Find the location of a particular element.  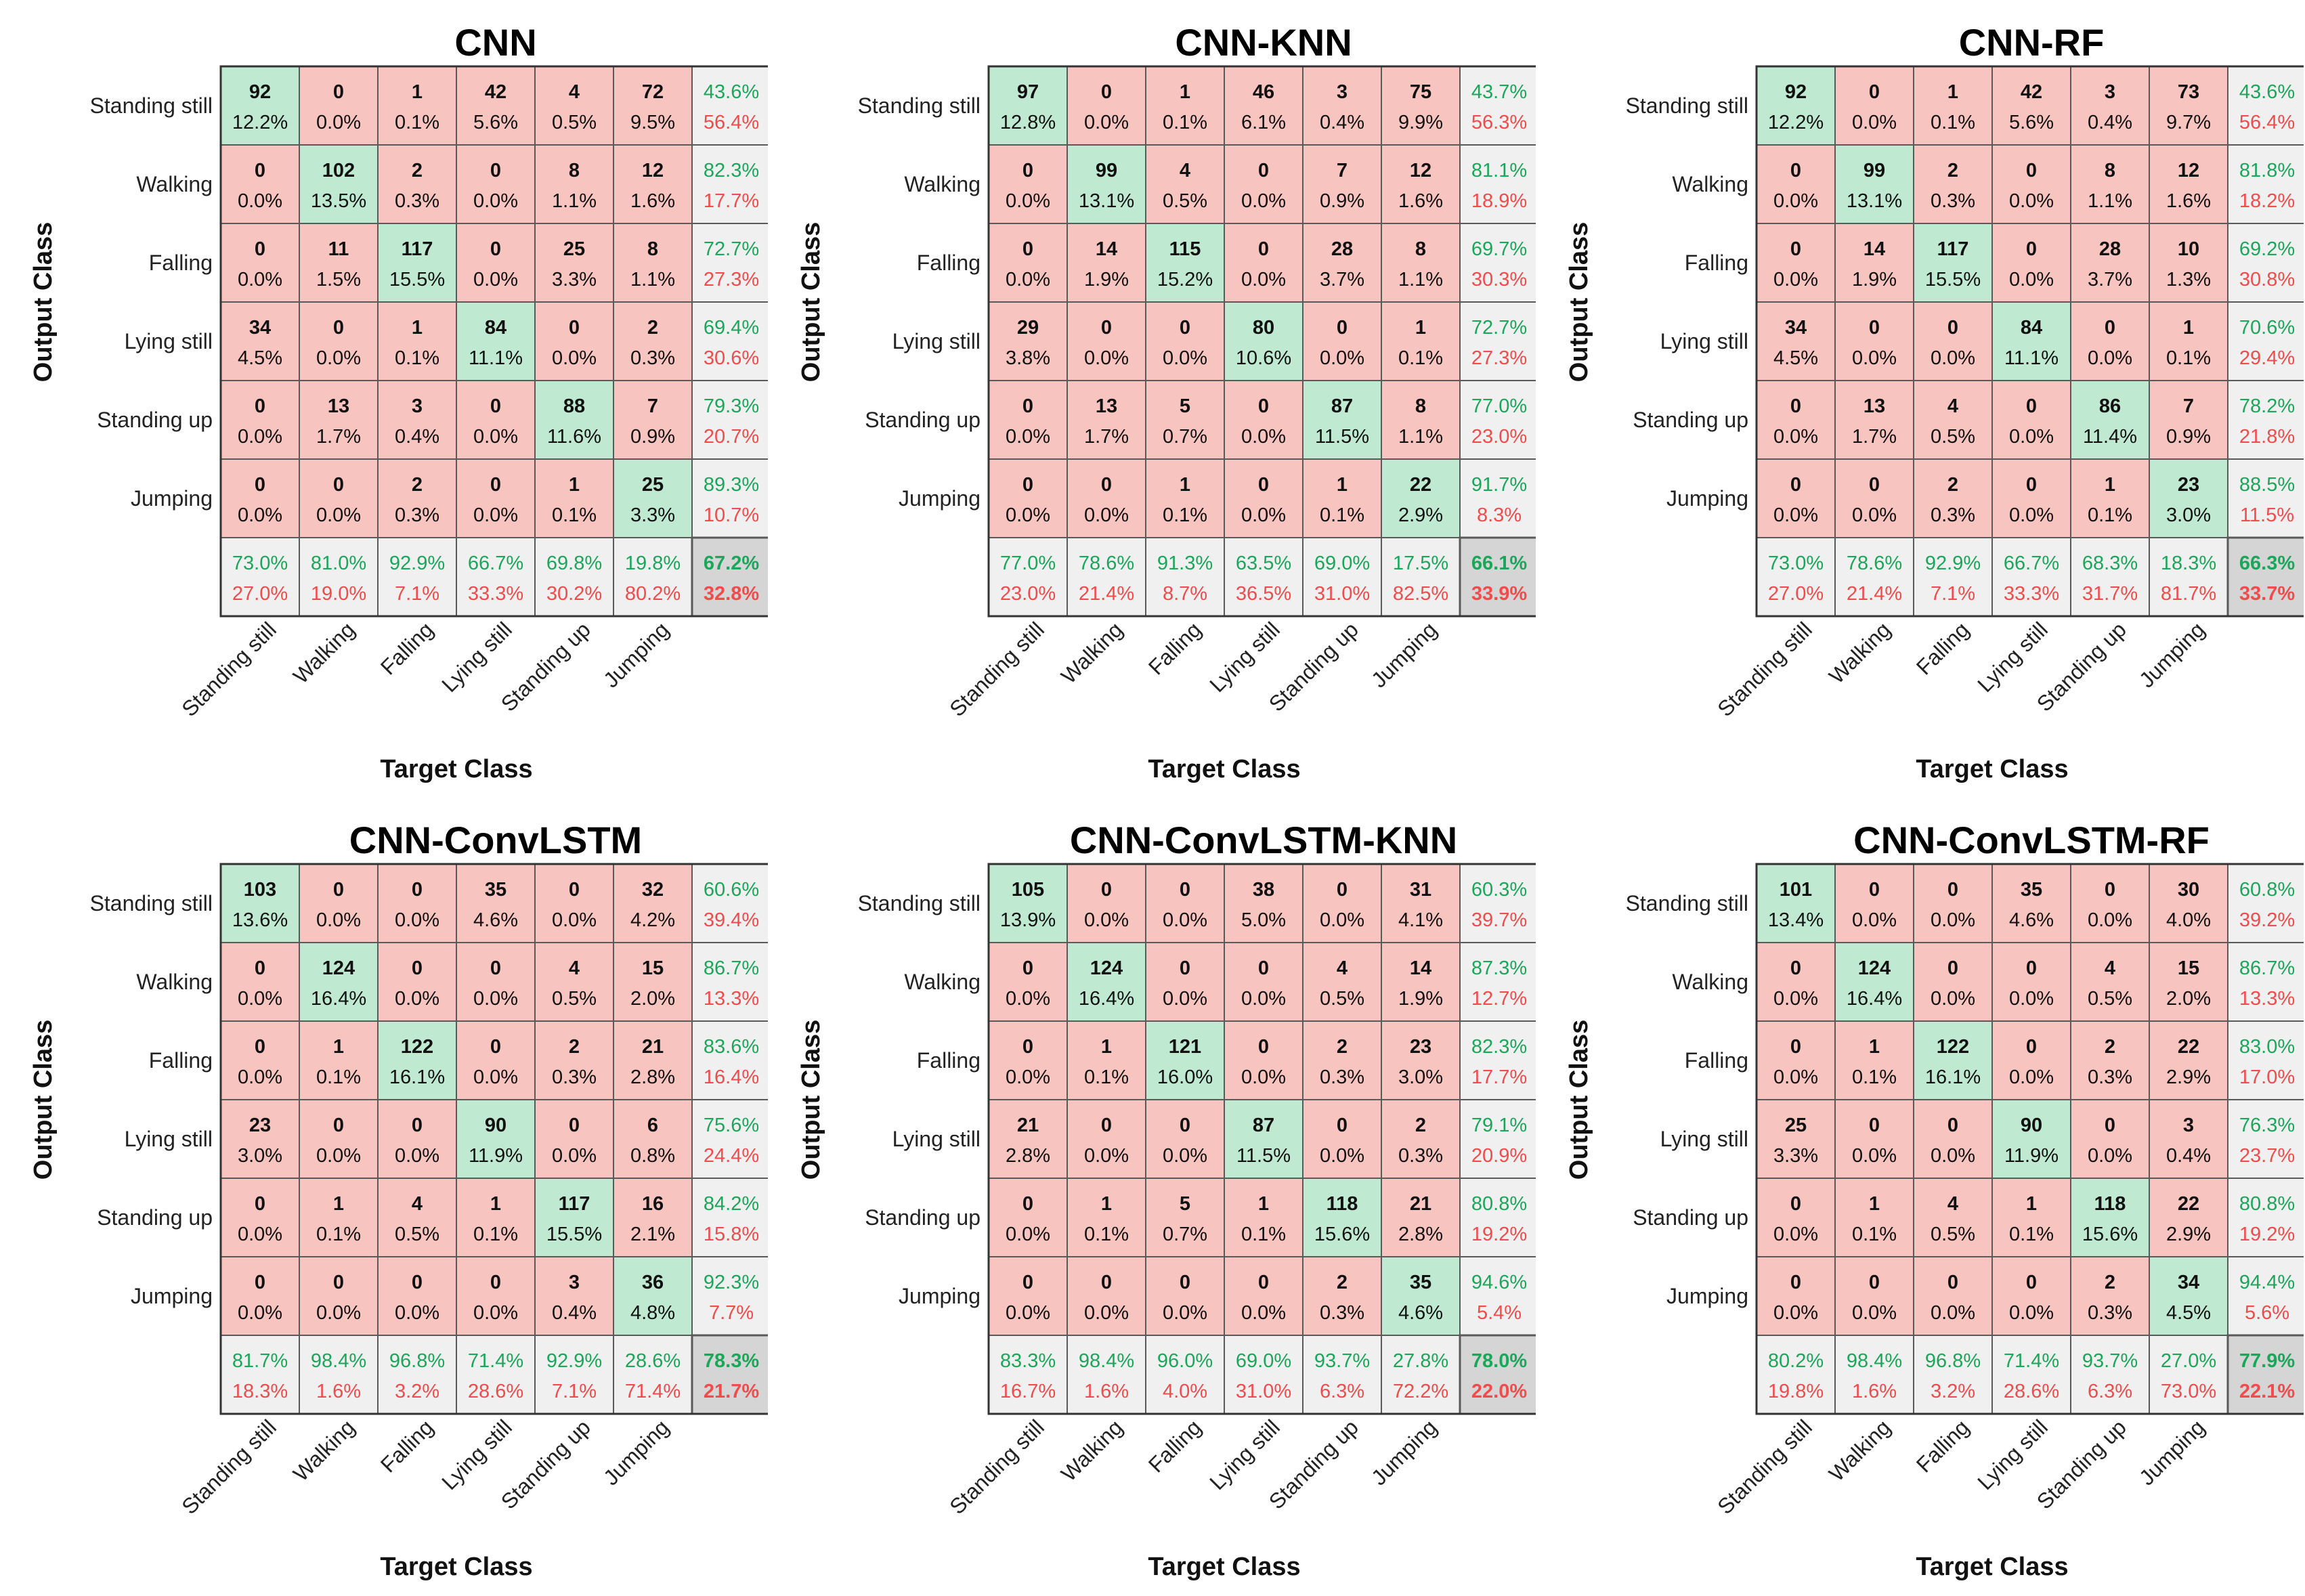

col-summary-correct: 81.7% is located at coordinates (260, 1361).